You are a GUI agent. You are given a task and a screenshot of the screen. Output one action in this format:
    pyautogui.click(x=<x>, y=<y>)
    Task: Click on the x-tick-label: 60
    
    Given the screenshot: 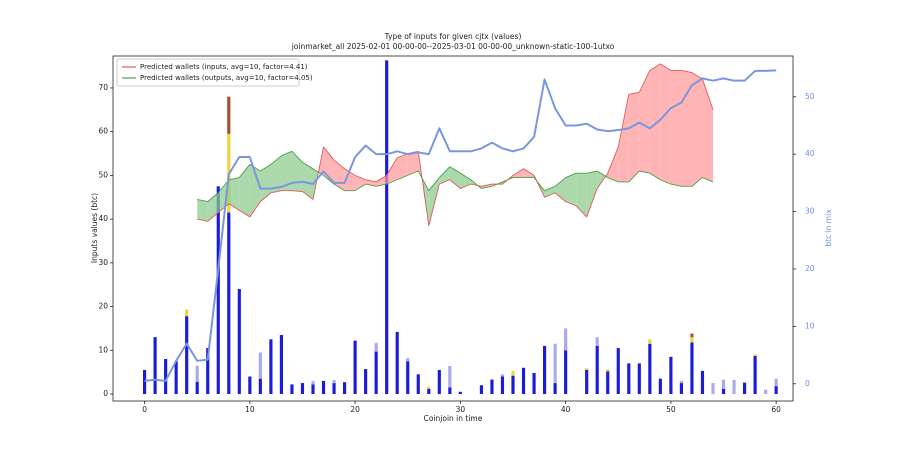 What is the action you would take?
    pyautogui.click(x=776, y=409)
    